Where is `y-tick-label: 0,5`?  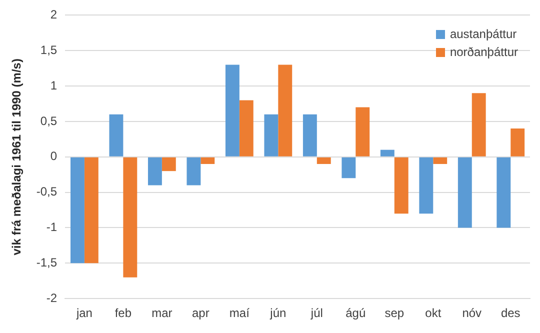 y-tick-label: 0,5 is located at coordinates (49, 121).